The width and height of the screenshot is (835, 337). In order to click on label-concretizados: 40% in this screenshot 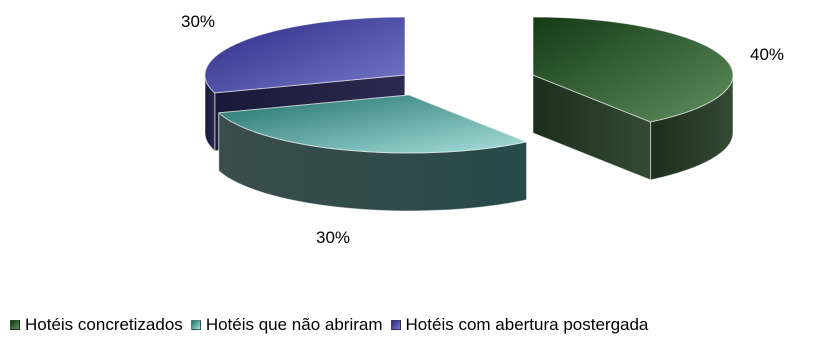, I will do `click(767, 54)`.